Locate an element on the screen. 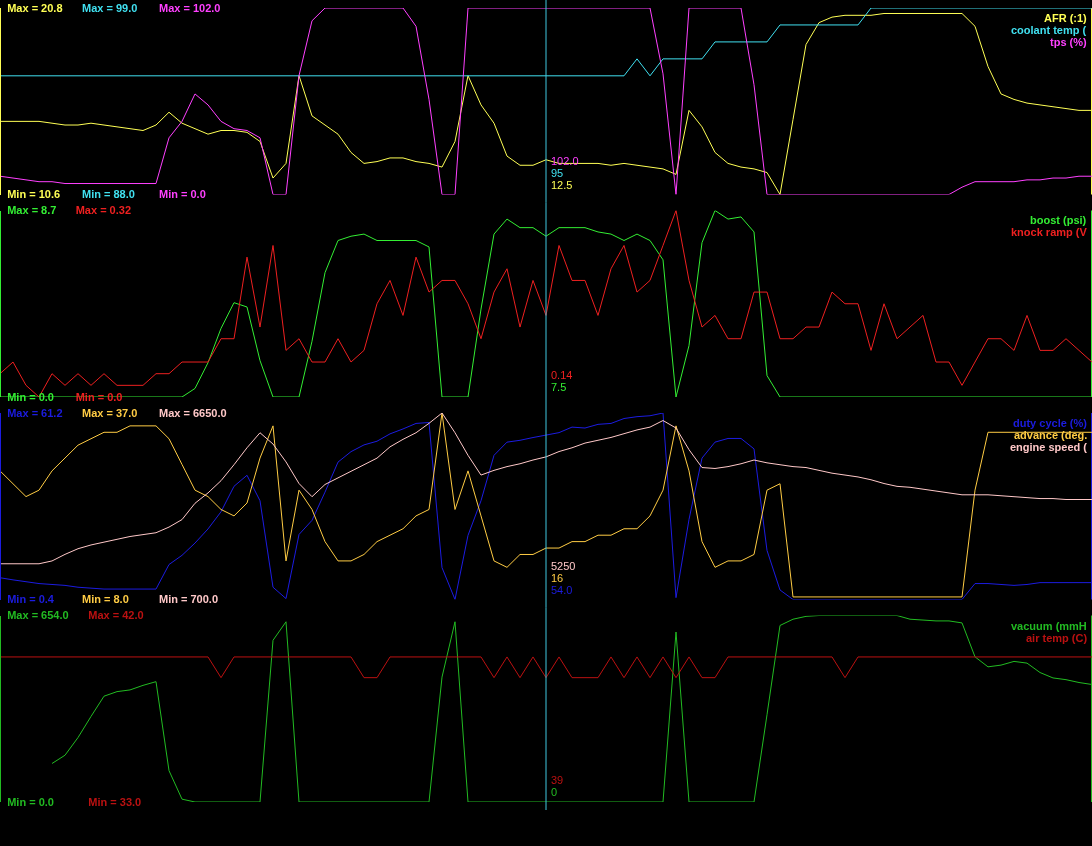  y3-tick-label: Max = 6650.0 is located at coordinates (193, 412).